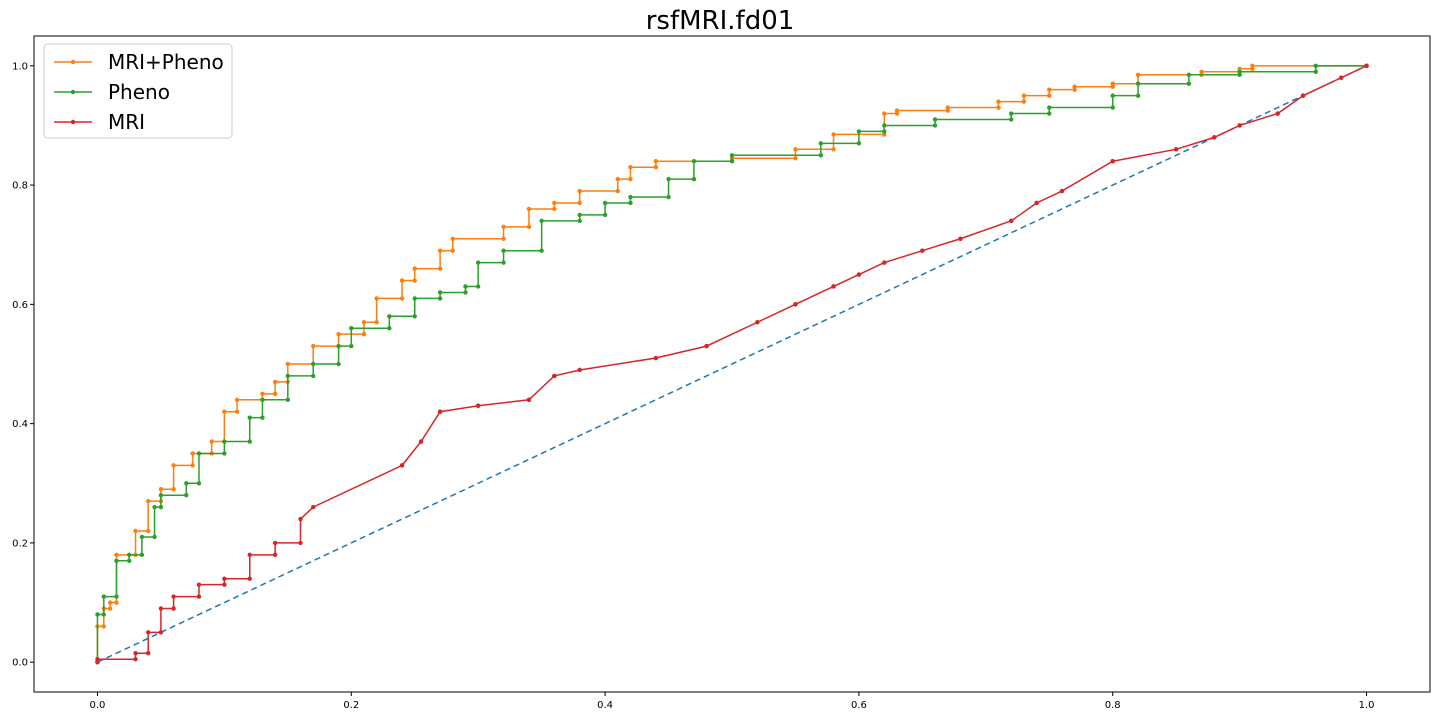 Image resolution: width=1440 pixels, height=720 pixels. I want to click on y-tick-label: 0.8, so click(20, 186).